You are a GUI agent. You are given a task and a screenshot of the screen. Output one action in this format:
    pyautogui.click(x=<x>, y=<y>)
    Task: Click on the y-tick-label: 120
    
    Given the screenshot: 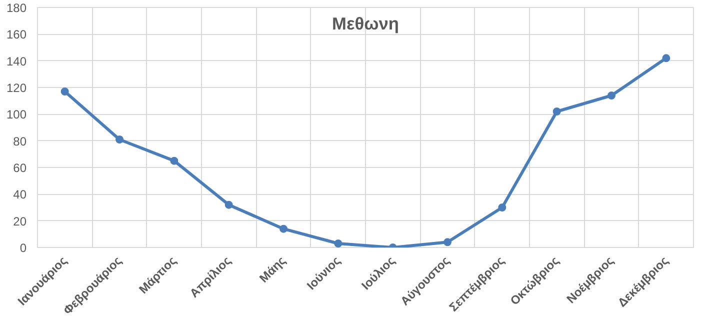 What is the action you would take?
    pyautogui.click(x=16, y=88)
    